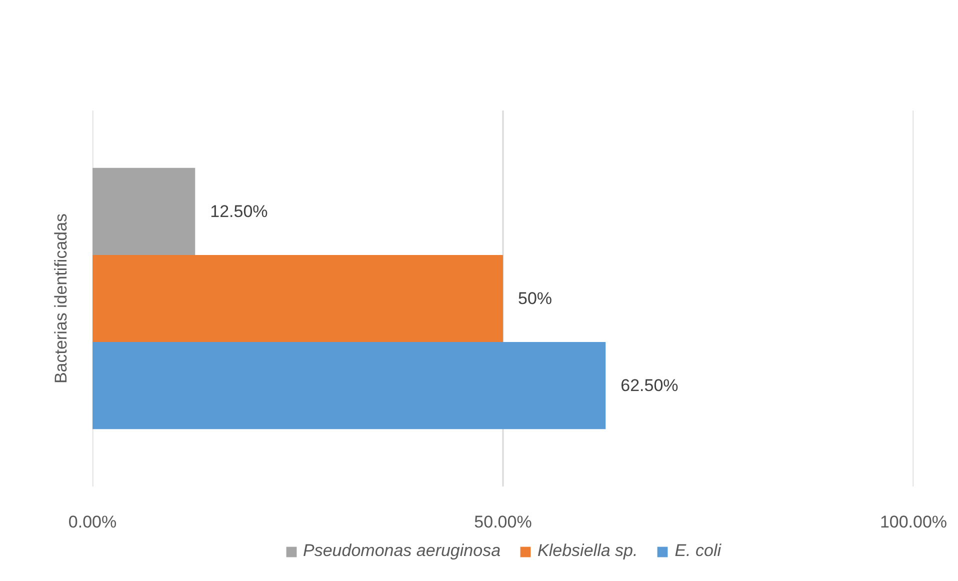 The image size is (958, 581). I want to click on legend-label: E. coli, so click(697, 551).